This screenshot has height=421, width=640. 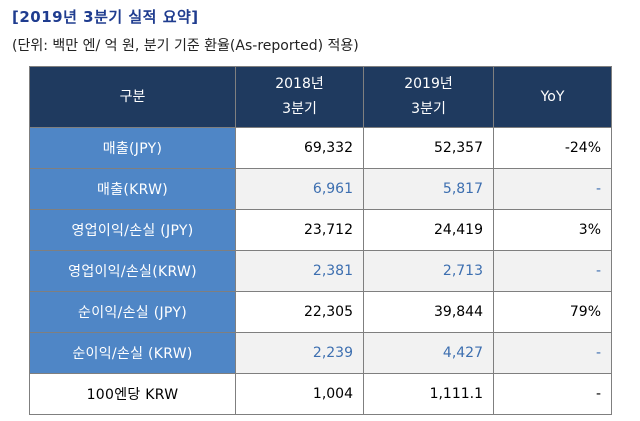 I want to click on table-row: 매출(JPY) 69,332 52,357 -24%, so click(x=320, y=148).